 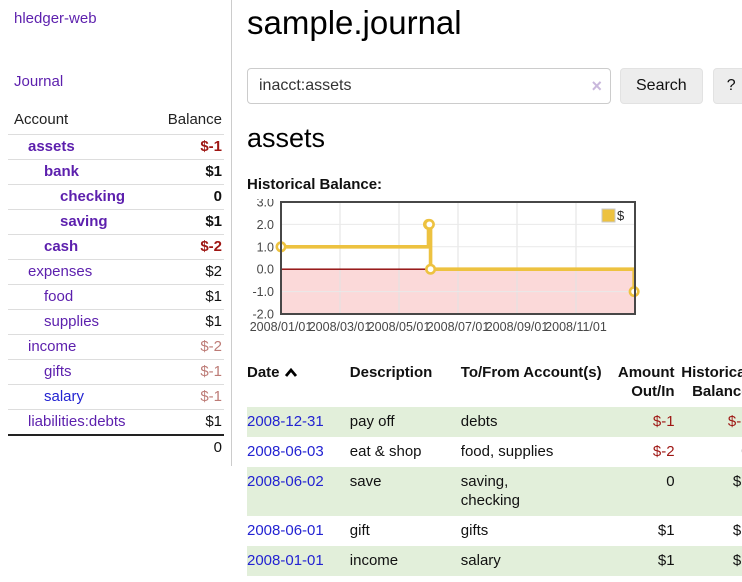 I want to click on transaction-description: eat & shop, so click(x=385, y=451).